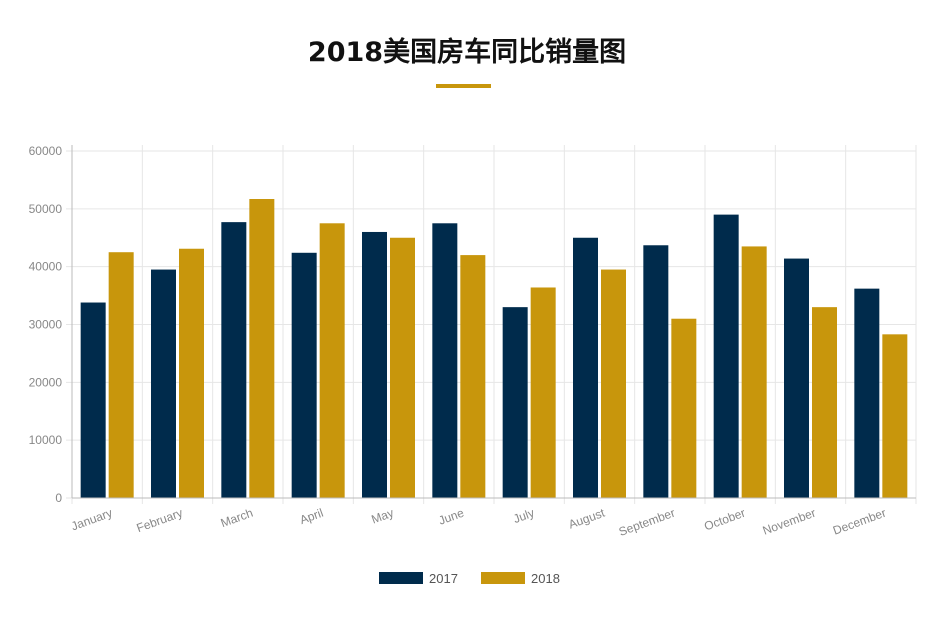  What do you see at coordinates (163, 383) in the screenshot?
I see `bar-2017-february` at bounding box center [163, 383].